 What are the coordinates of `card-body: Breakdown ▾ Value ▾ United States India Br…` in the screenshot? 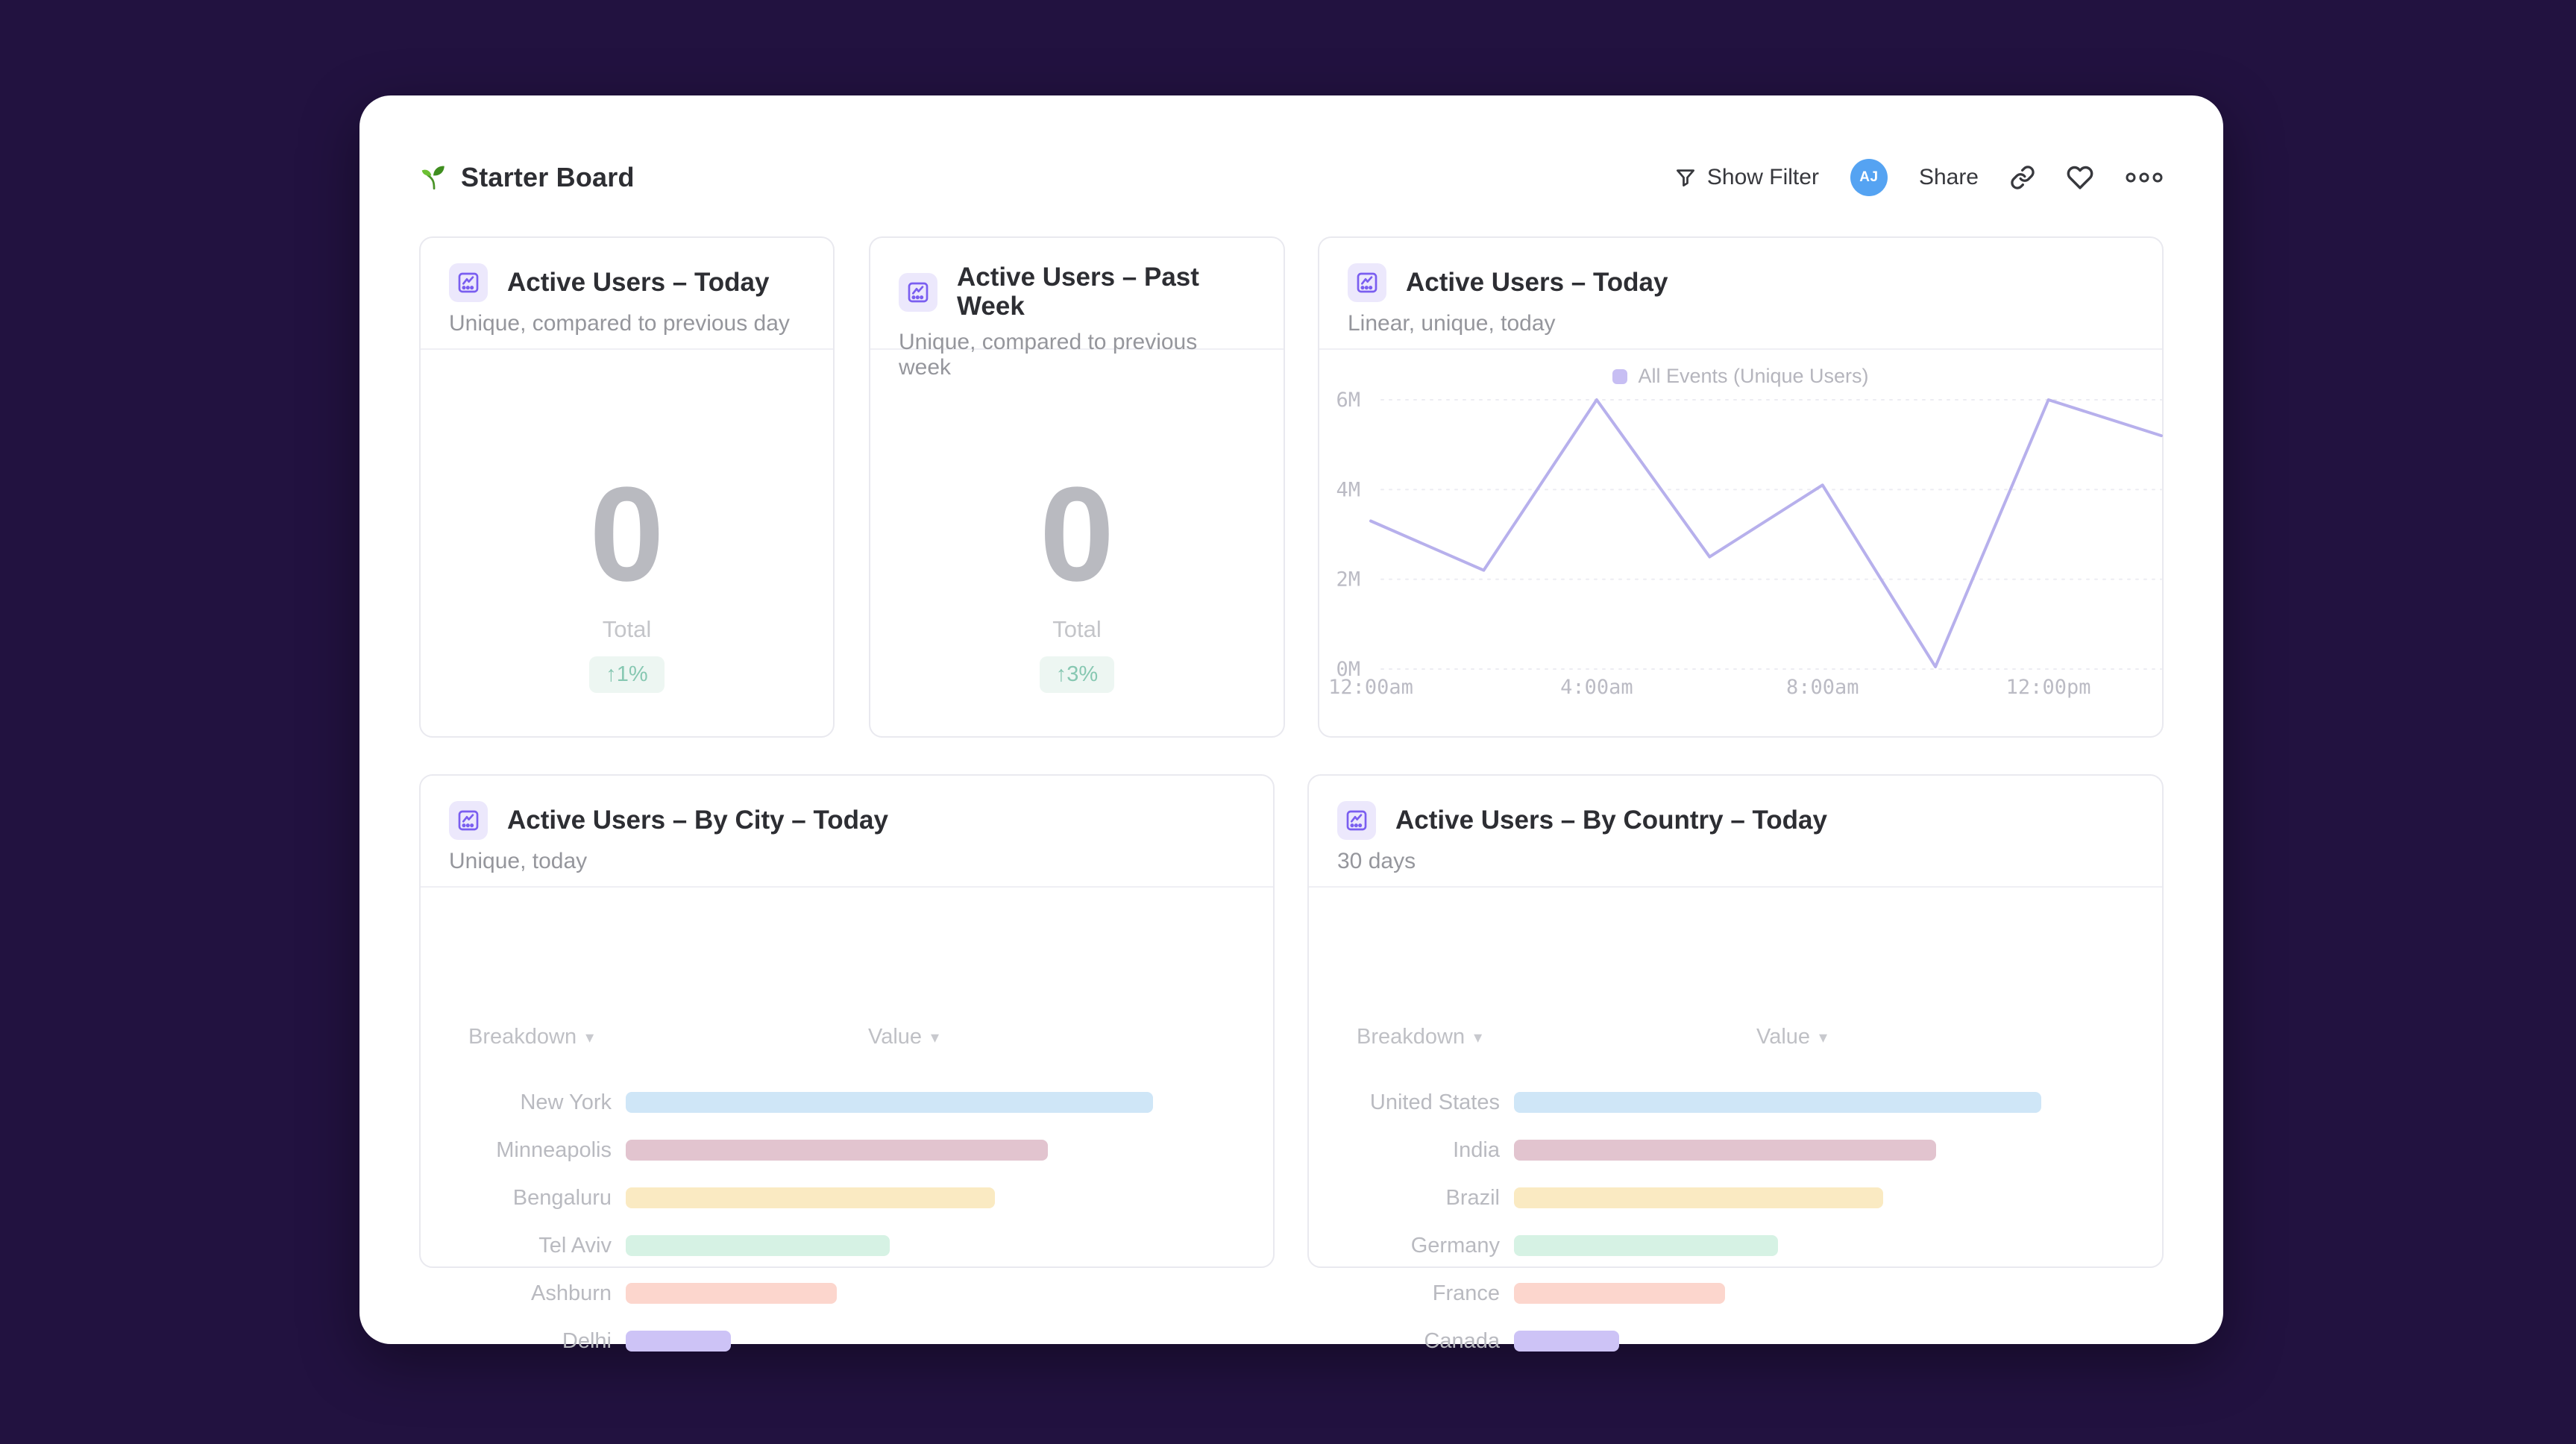 It's located at (1736, 1121).